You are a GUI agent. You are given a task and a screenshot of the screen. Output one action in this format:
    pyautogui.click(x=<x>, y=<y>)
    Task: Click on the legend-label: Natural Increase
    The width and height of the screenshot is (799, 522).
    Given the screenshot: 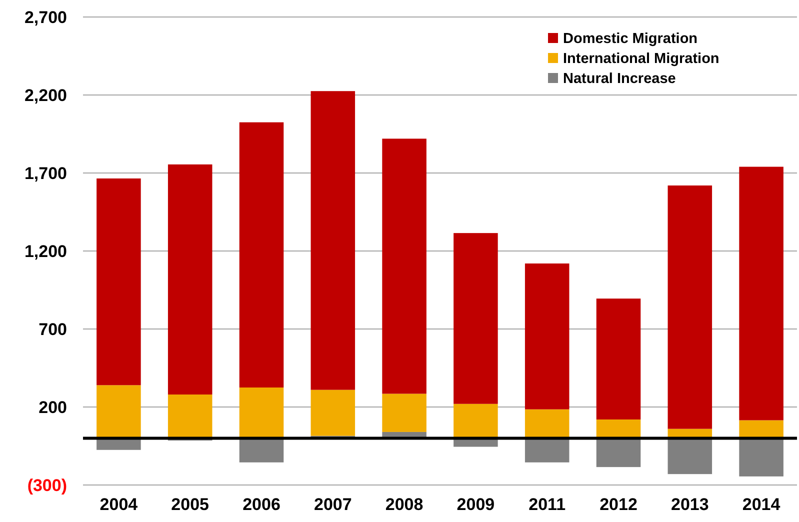 What is the action you would take?
    pyautogui.click(x=619, y=79)
    